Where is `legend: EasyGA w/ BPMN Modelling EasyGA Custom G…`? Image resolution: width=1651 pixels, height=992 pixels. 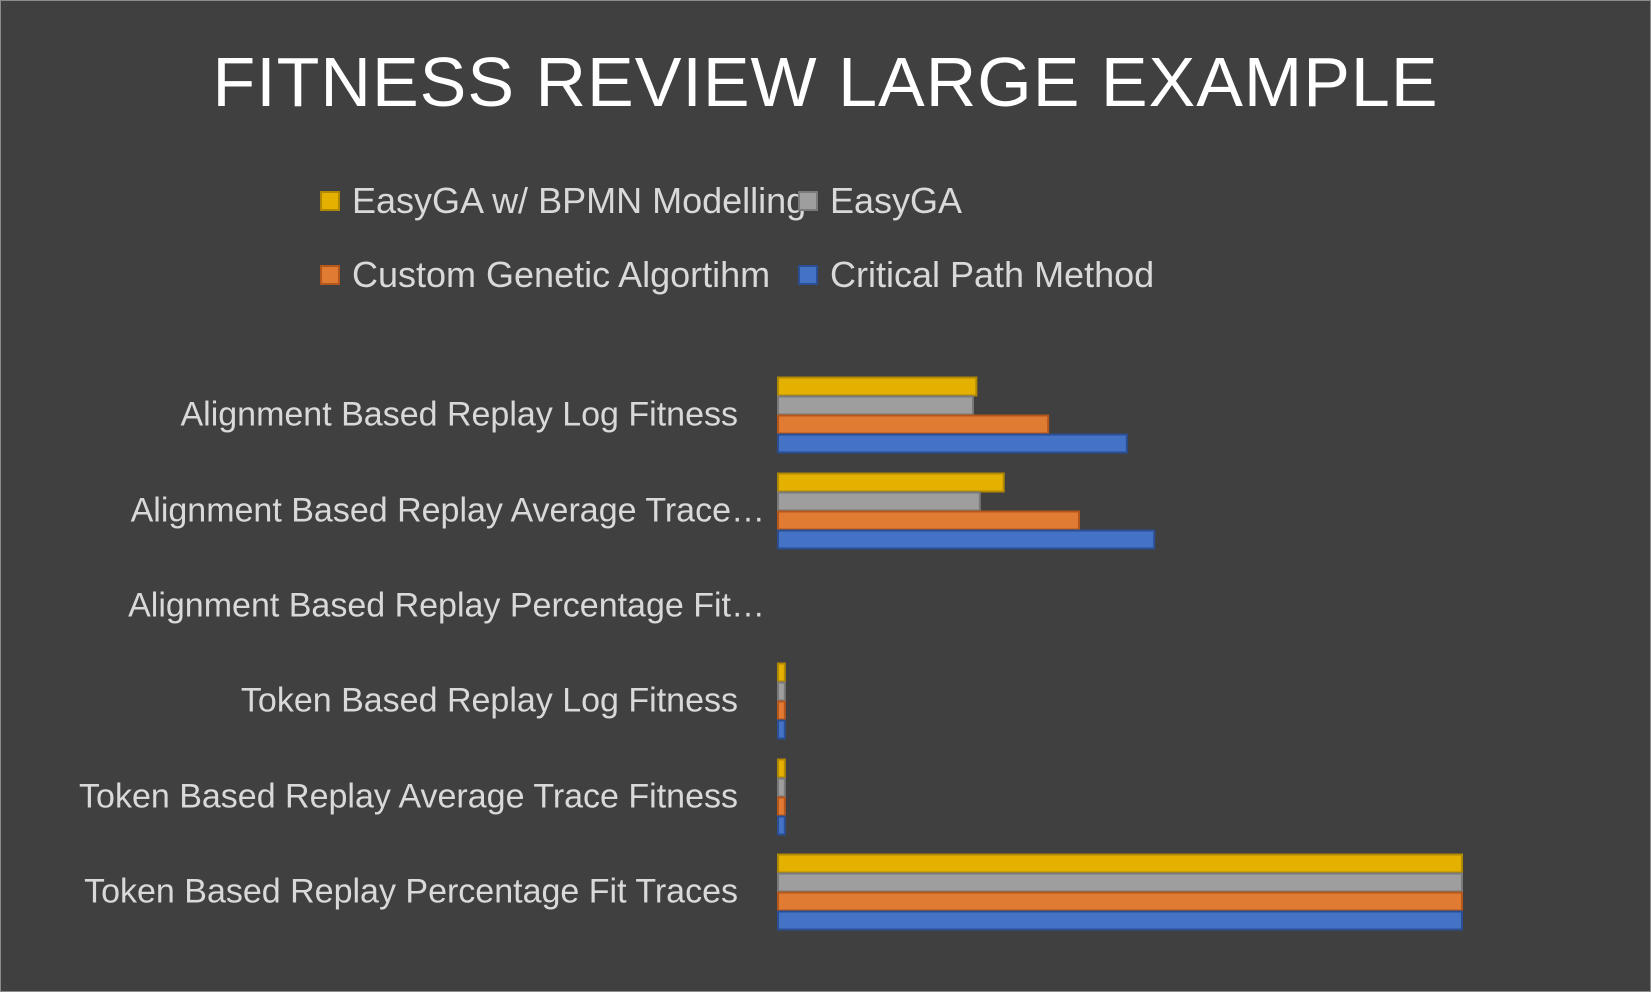 legend: EasyGA w/ BPMN Modelling EasyGA Custom G… is located at coordinates (790, 250).